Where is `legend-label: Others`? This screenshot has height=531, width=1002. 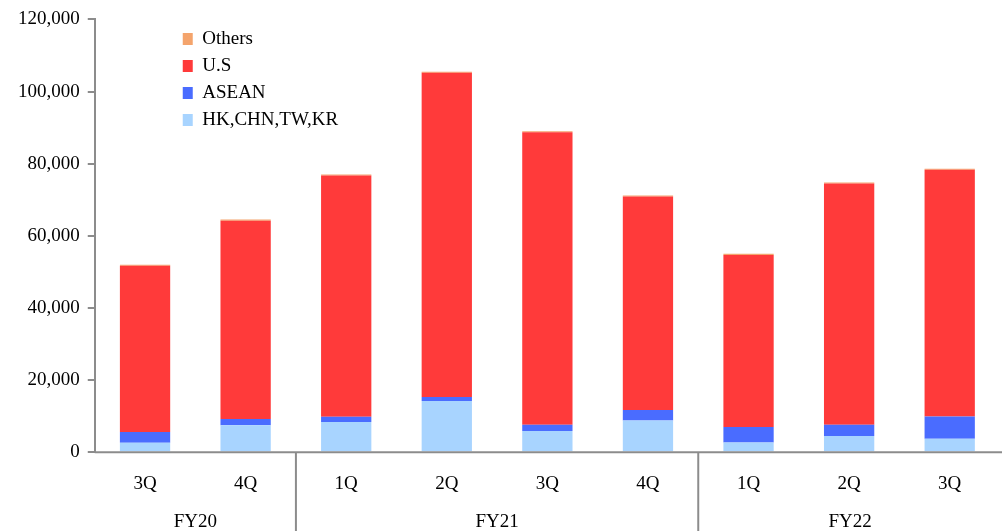 legend-label: Others is located at coordinates (227, 37).